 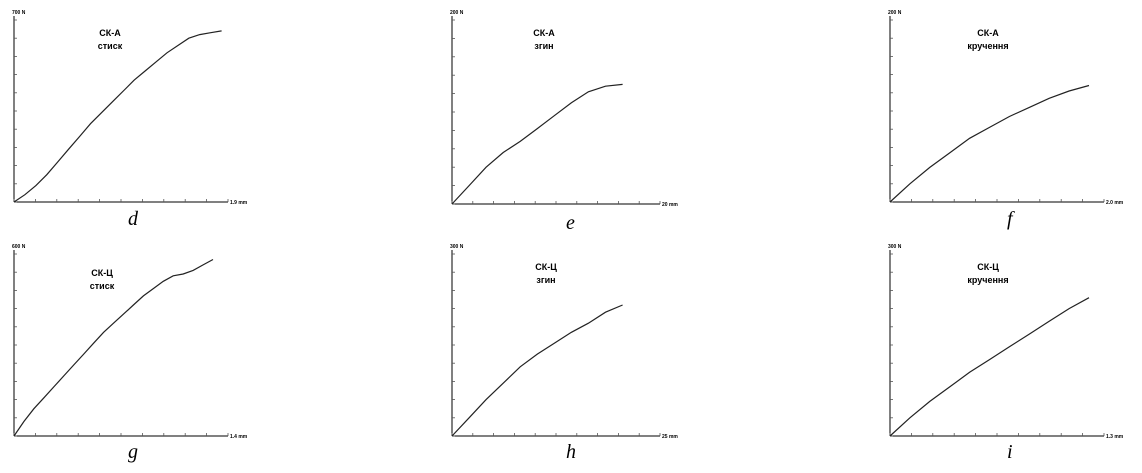 What do you see at coordinates (133, 452) in the screenshot?
I see `caption-g: g` at bounding box center [133, 452].